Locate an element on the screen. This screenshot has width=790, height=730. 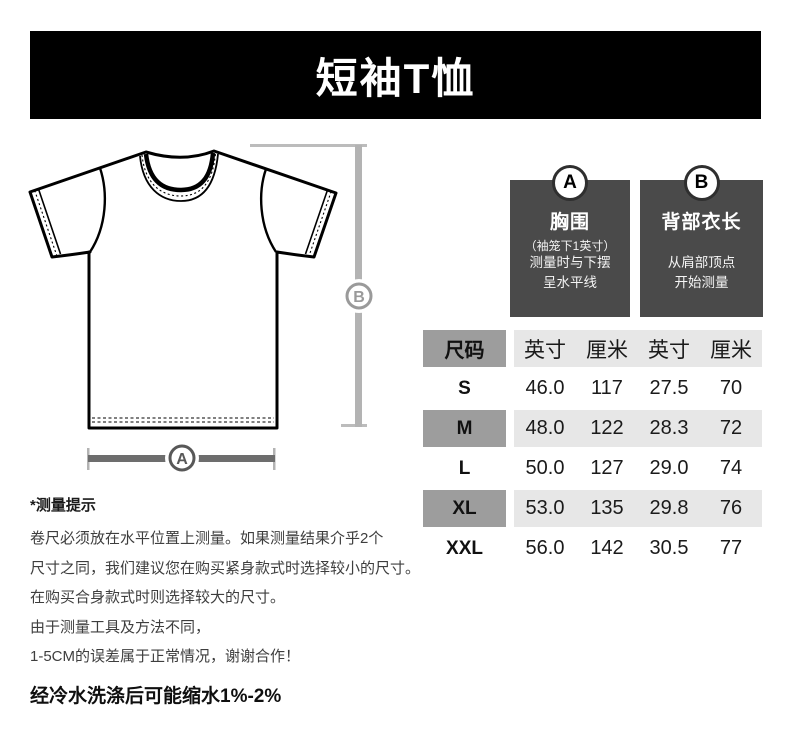
length-label-b: B is located at coordinates (359, 296).